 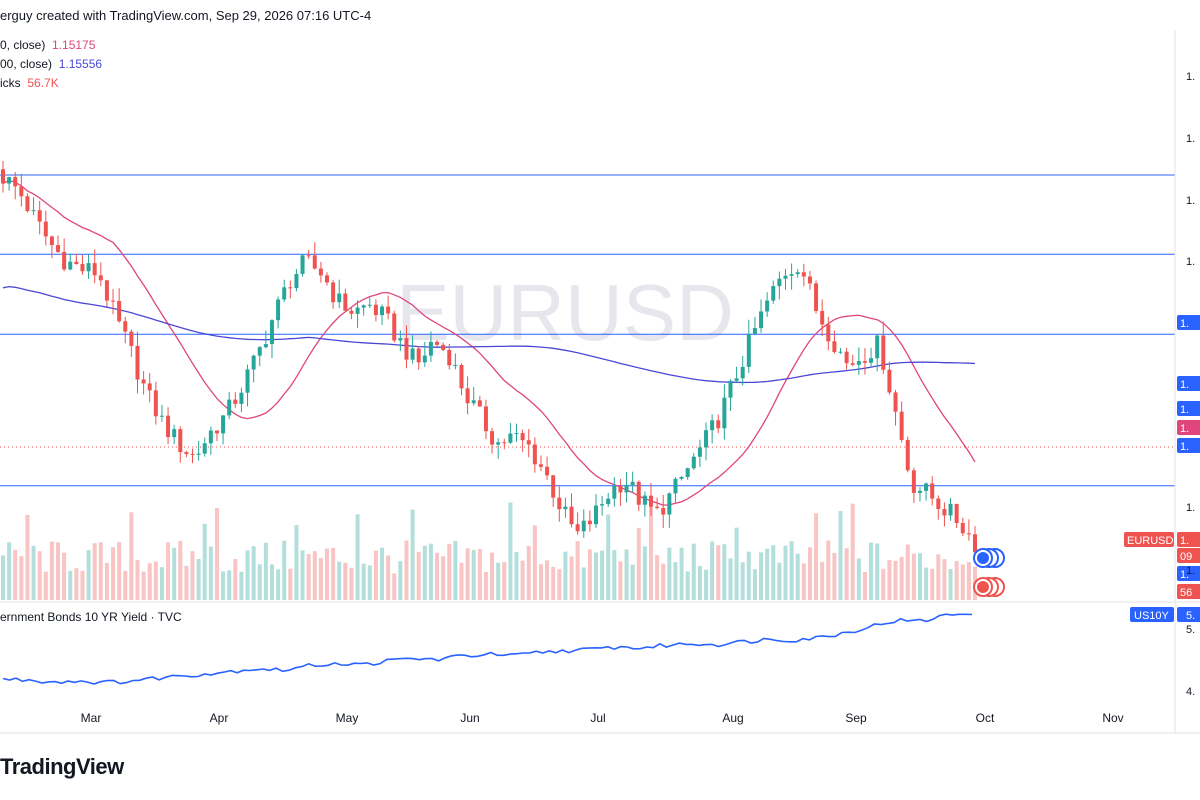 I want to click on legend-ma200: 00, close) 1.15556, so click(x=51, y=64).